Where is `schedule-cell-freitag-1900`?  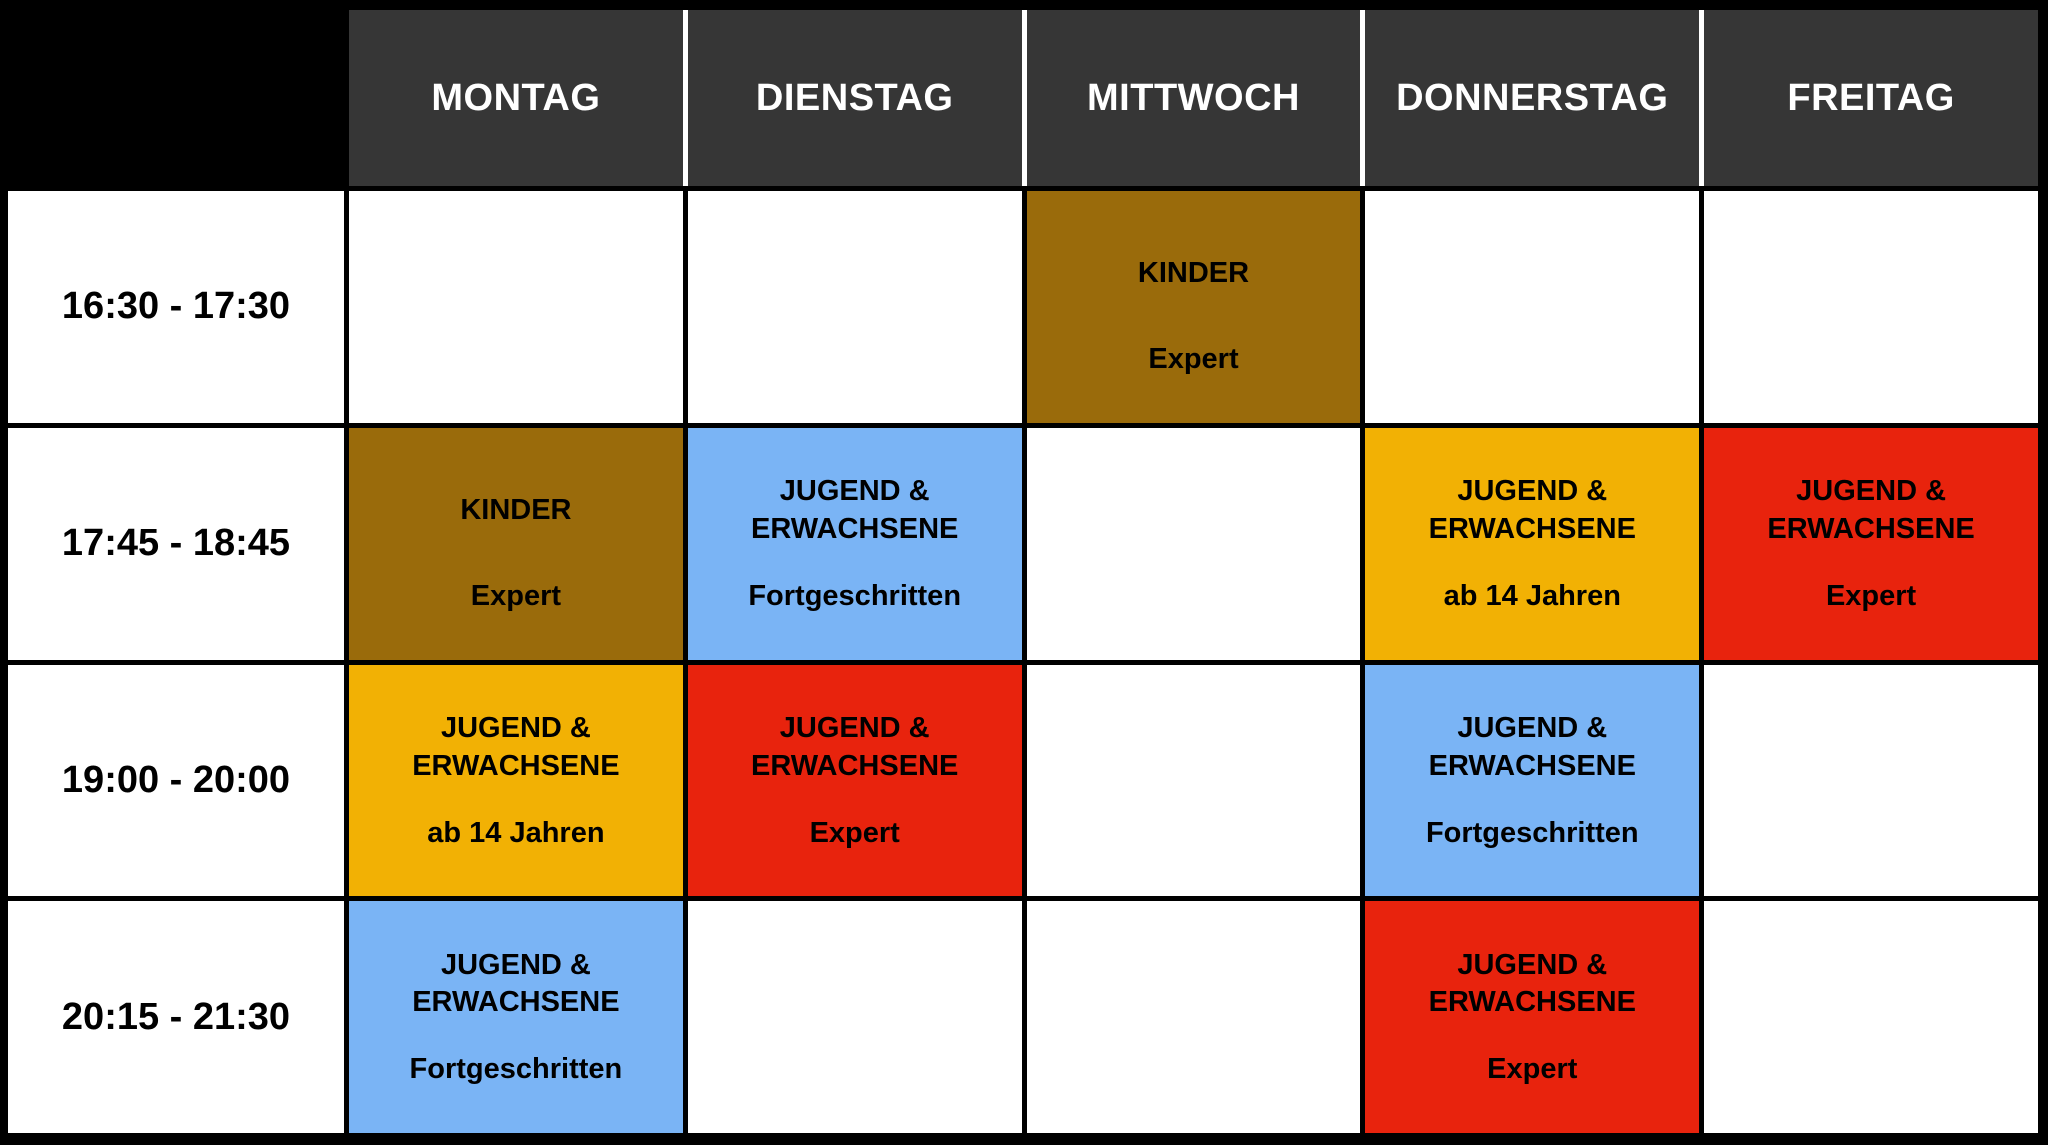 schedule-cell-freitag-1900 is located at coordinates (1871, 780).